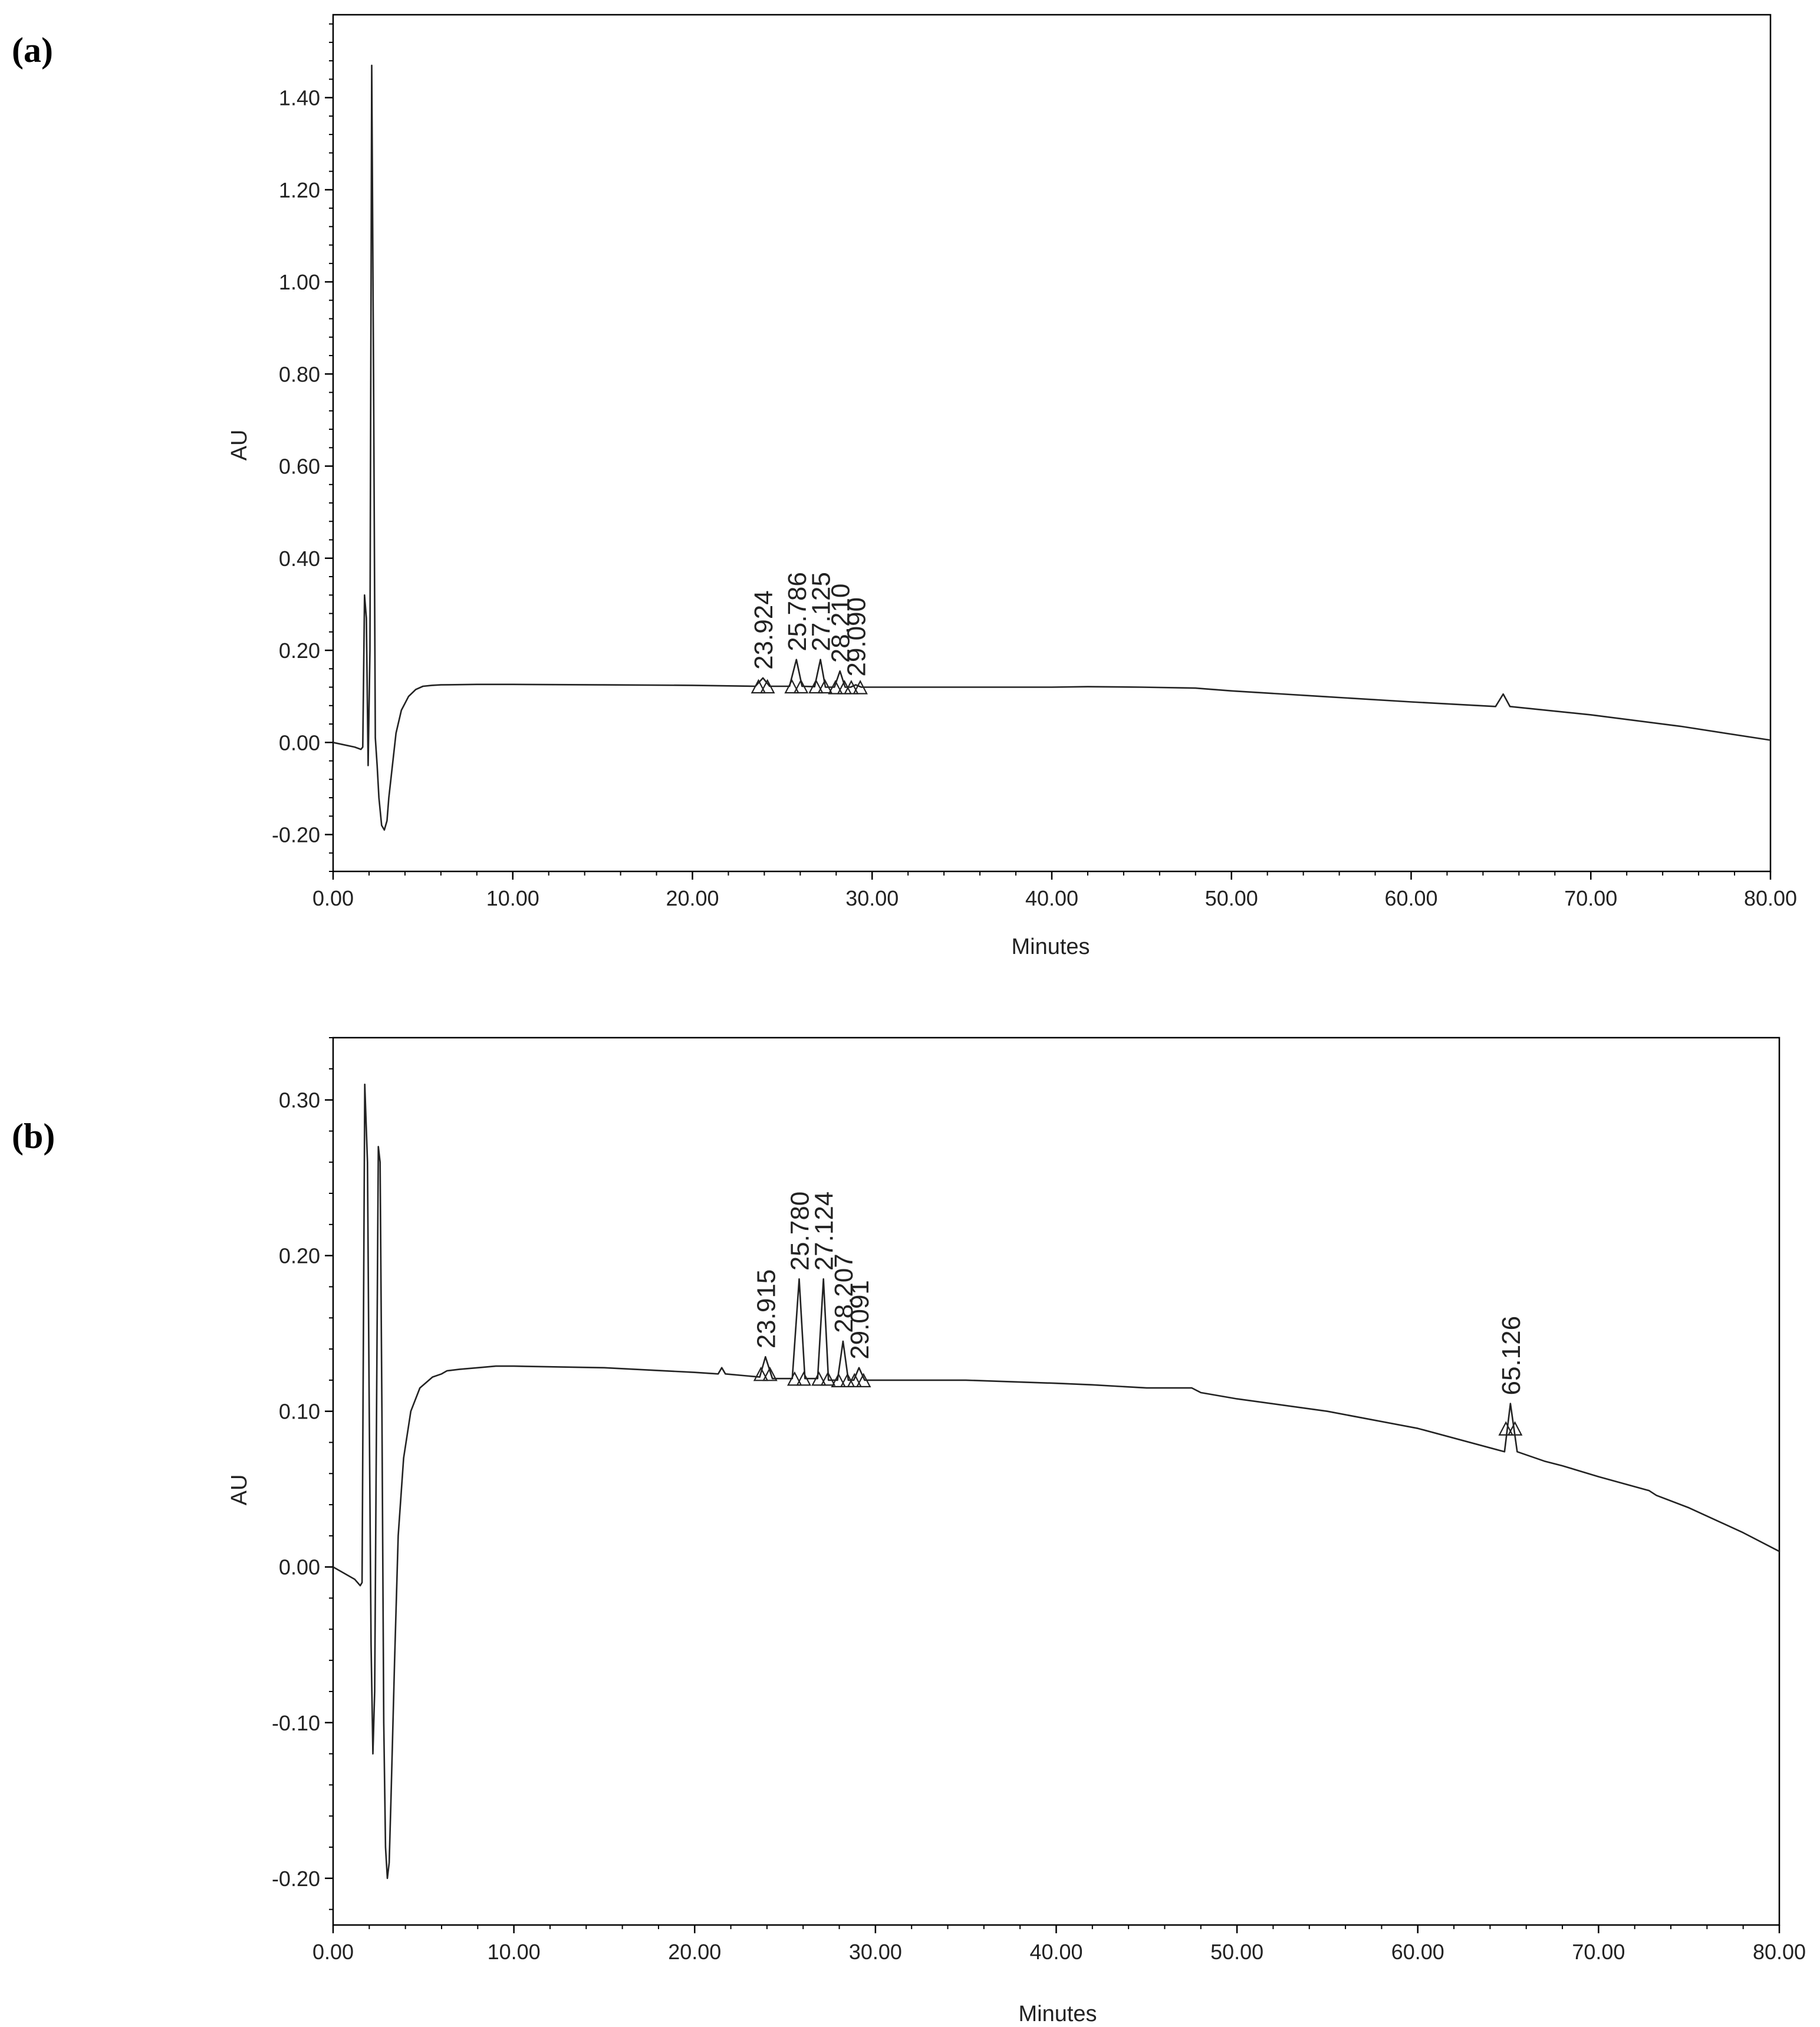 The image size is (1820, 2027). I want to click on y-axis-label-a: AU, so click(239, 446).